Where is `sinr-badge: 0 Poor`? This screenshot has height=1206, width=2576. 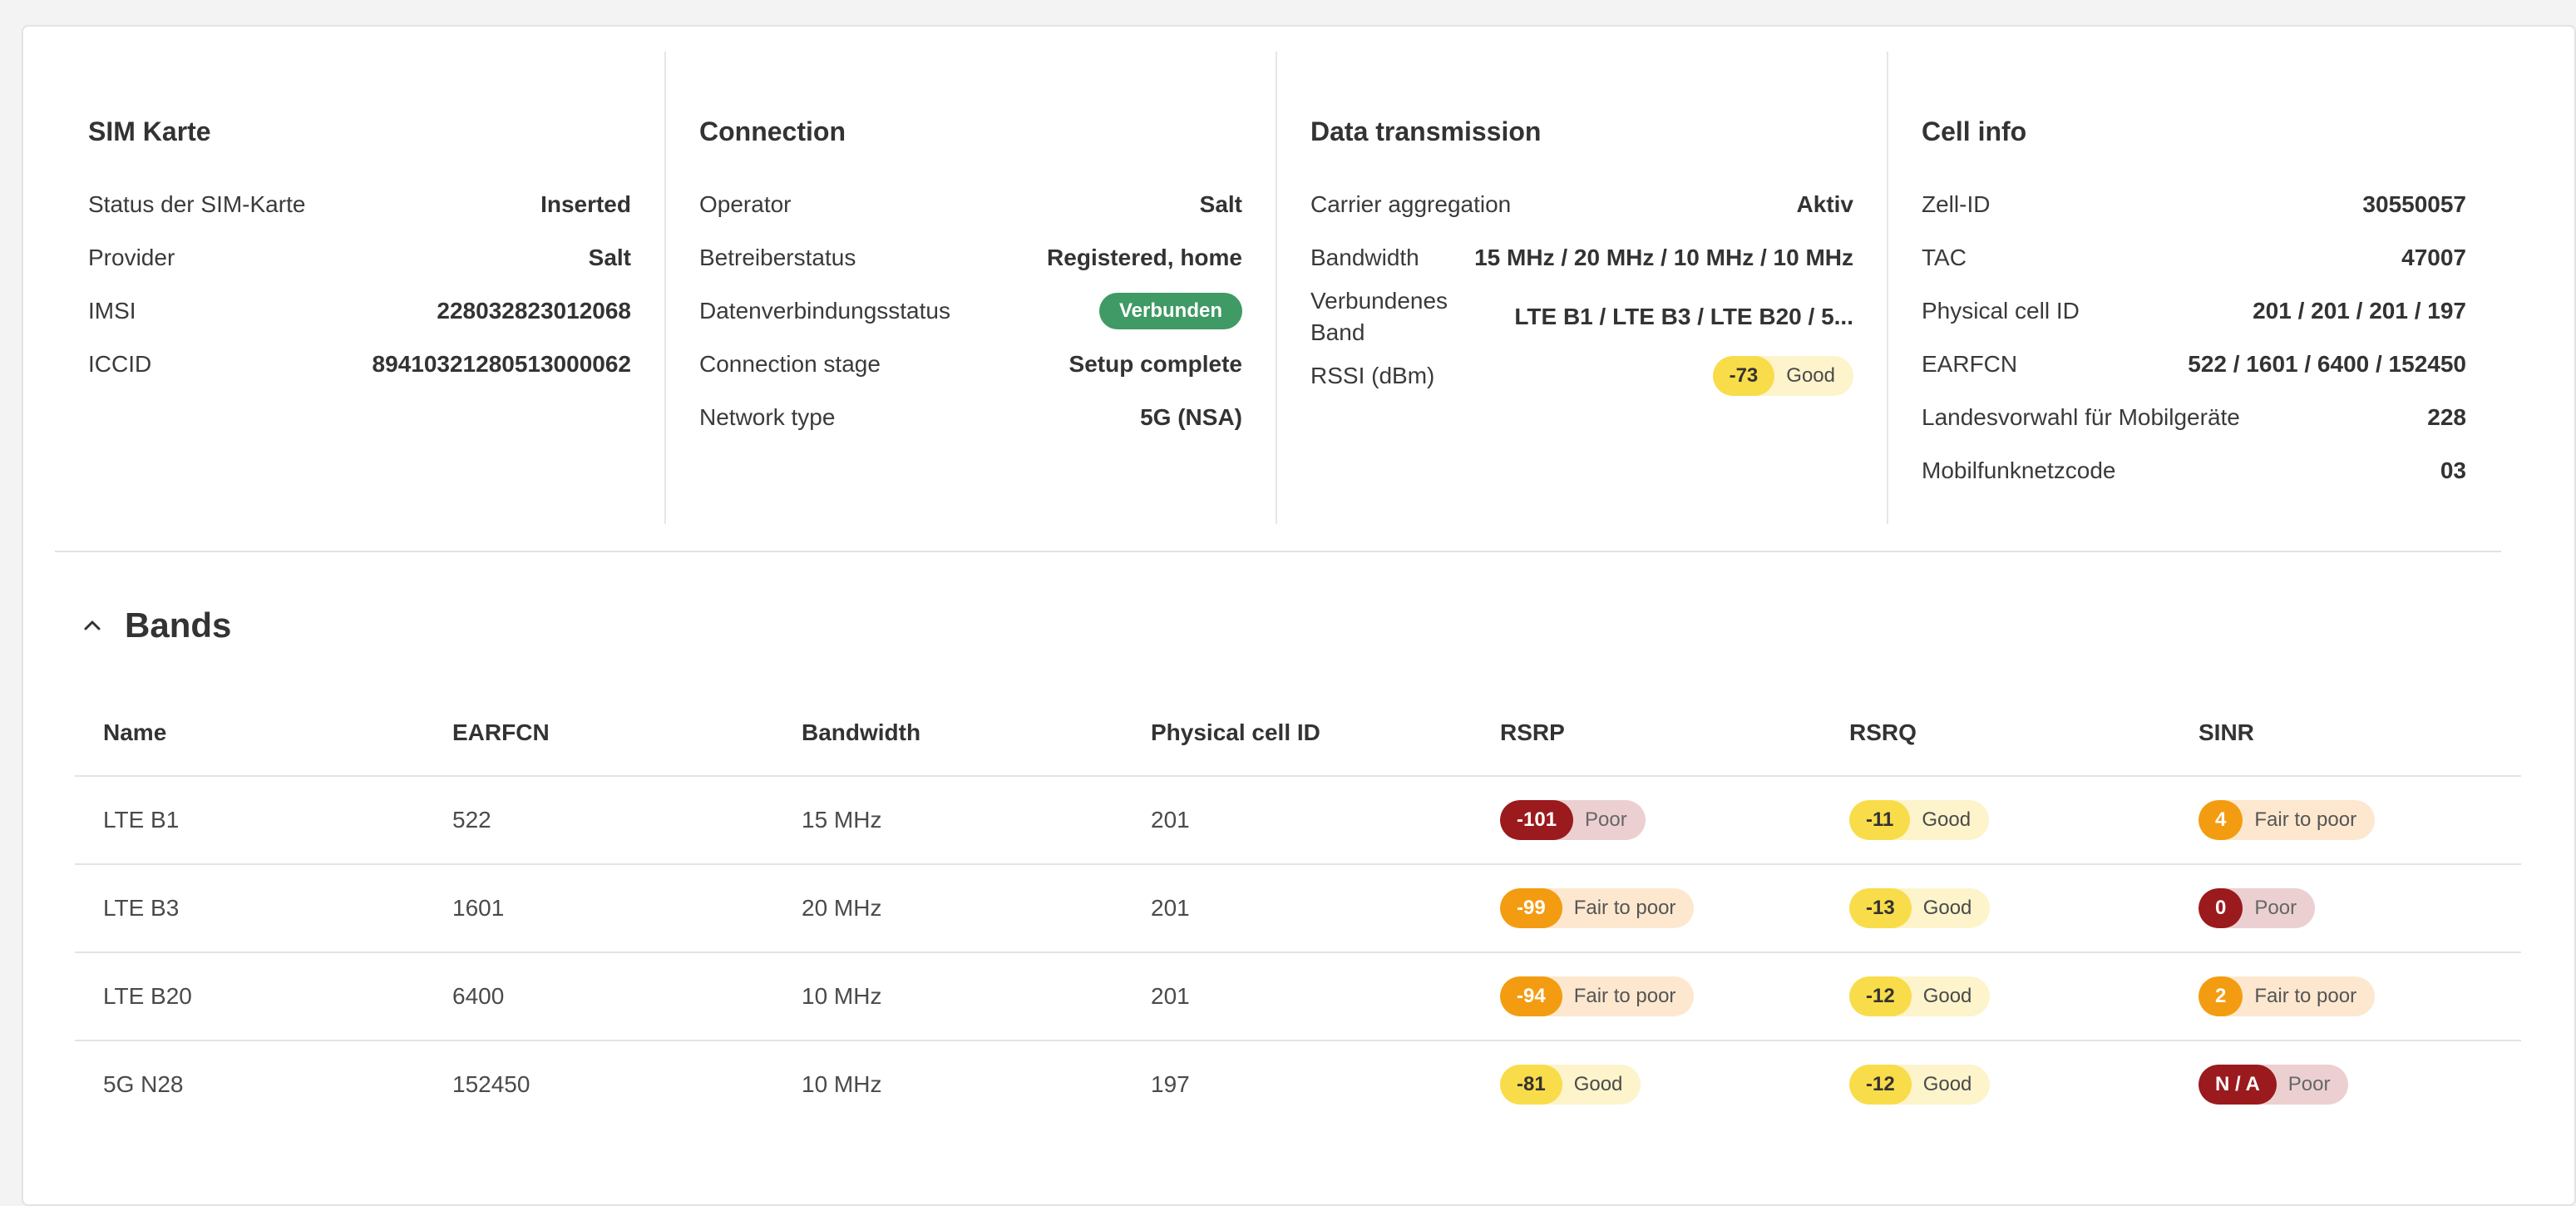 sinr-badge: 0 Poor is located at coordinates (2257, 908).